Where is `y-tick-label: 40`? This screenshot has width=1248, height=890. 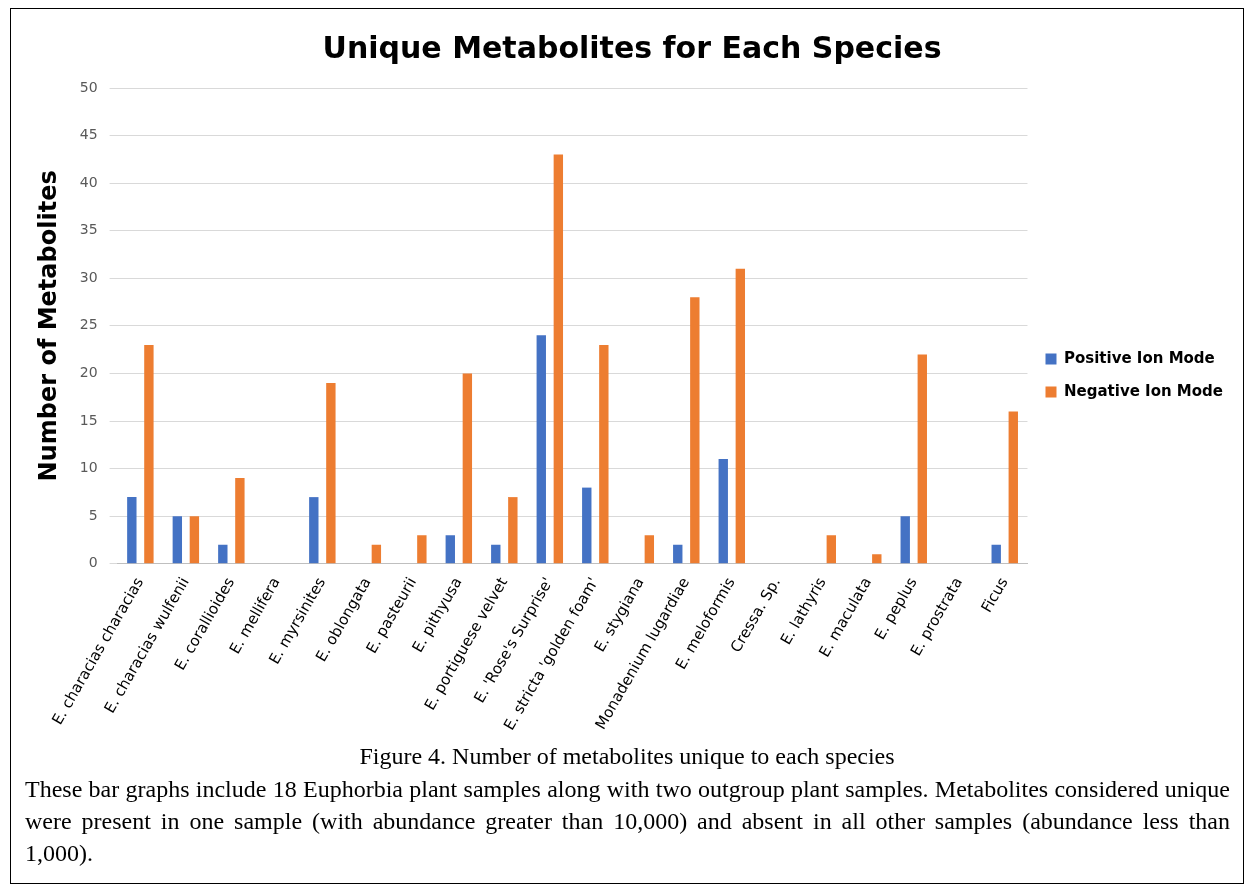
y-tick-label: 40 is located at coordinates (88, 181).